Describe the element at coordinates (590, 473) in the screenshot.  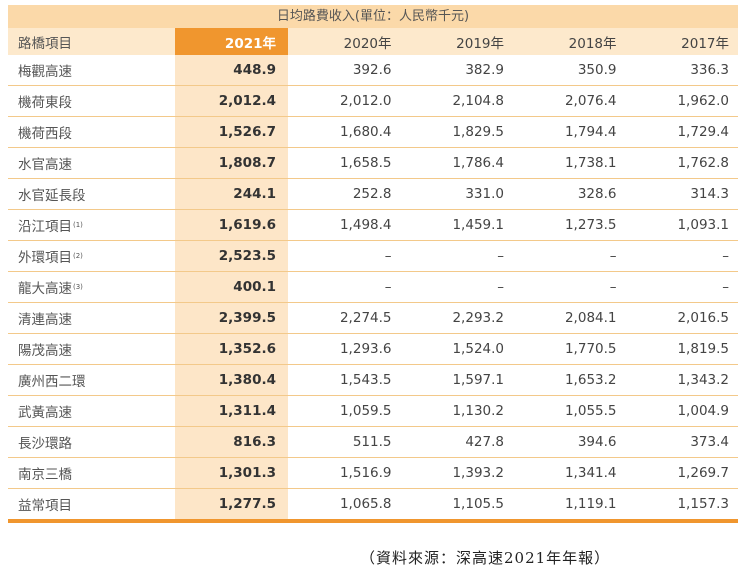
I see `value-cell-2018: 1,341.4` at that location.